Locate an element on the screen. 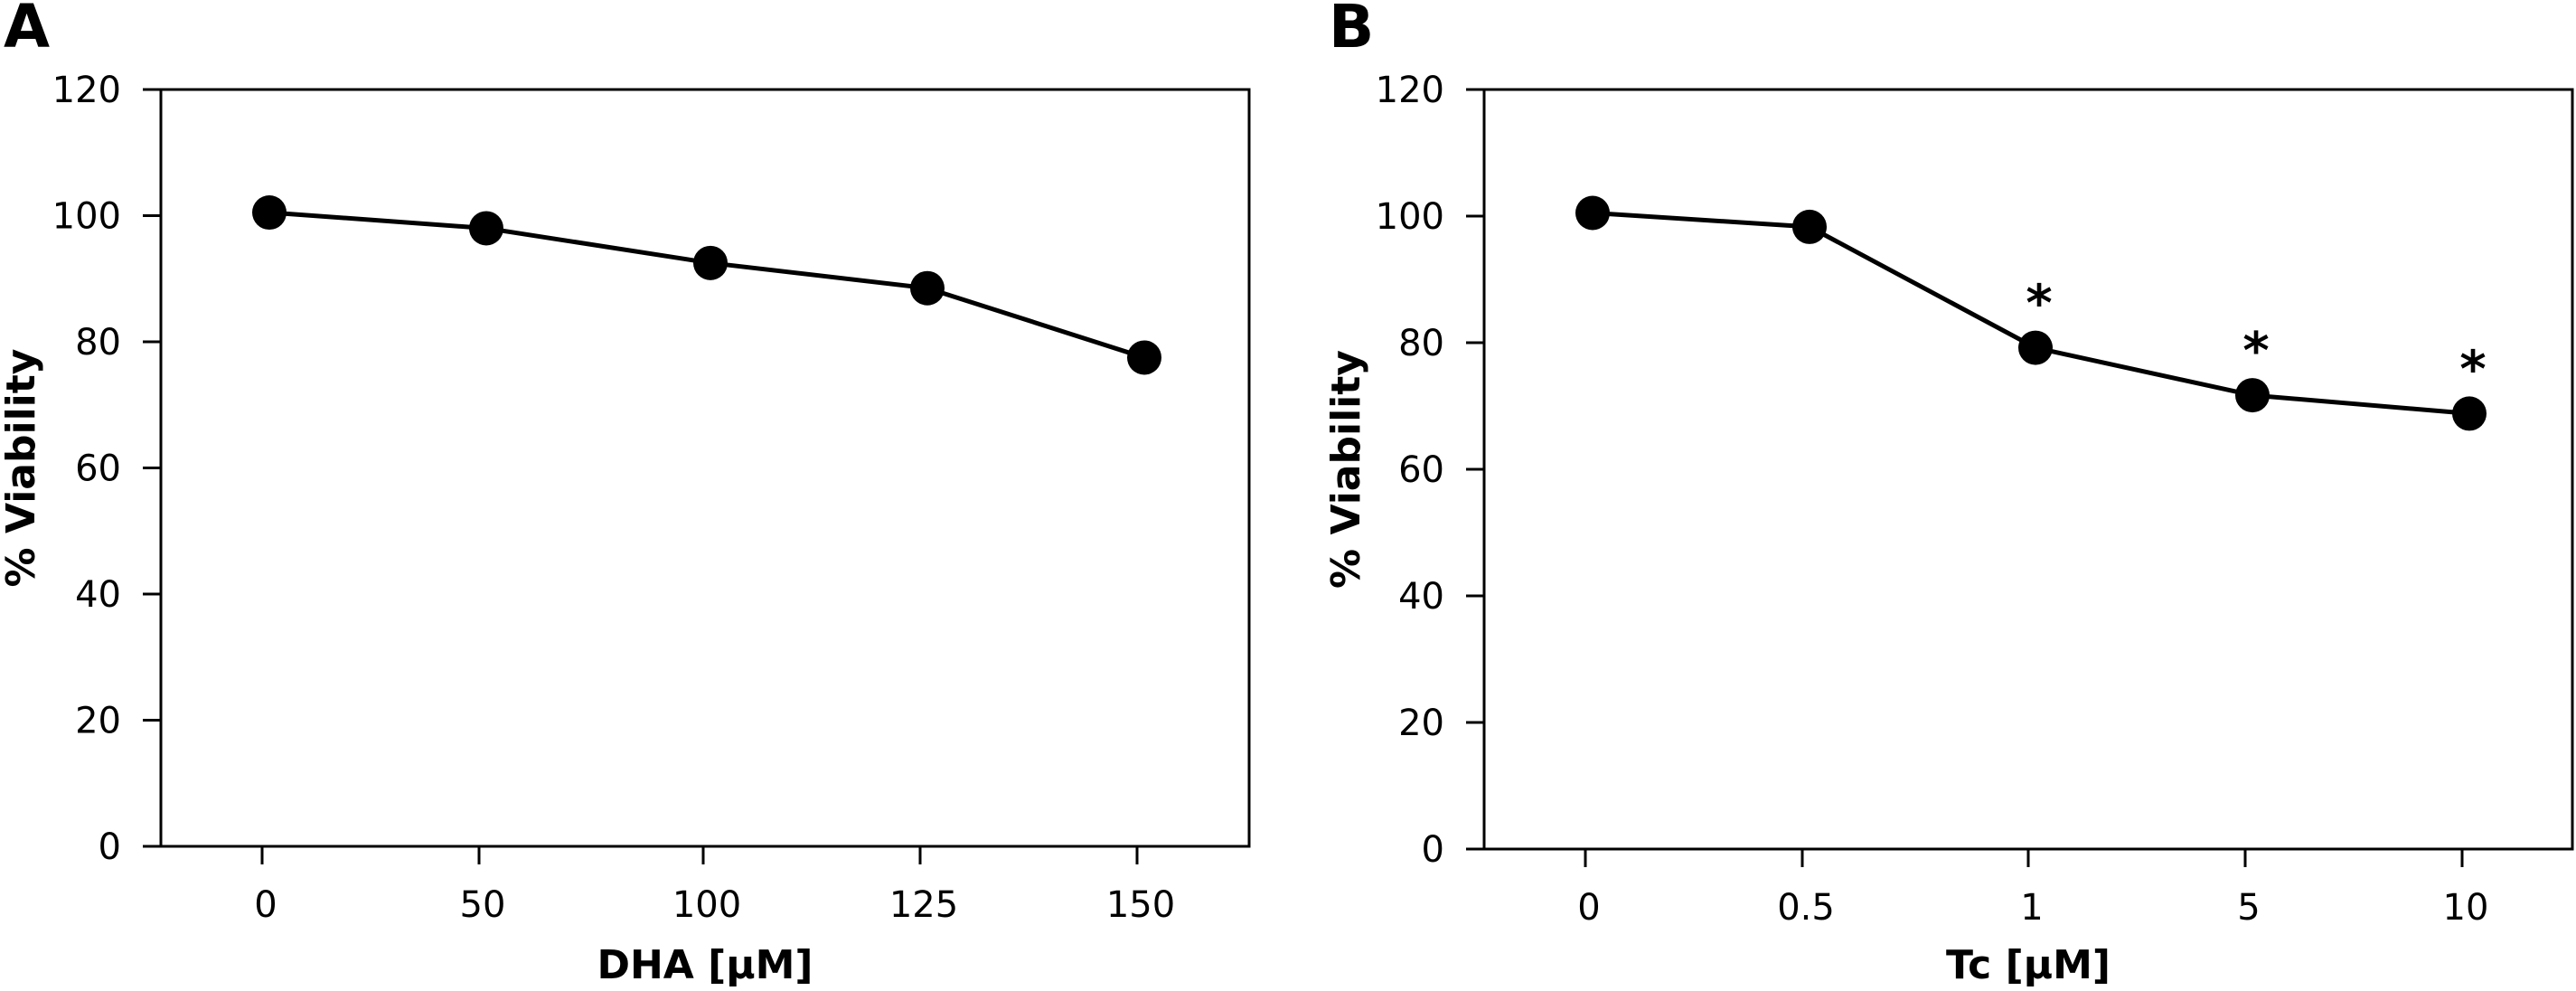 Image resolution: width=2576 pixels, height=991 pixels. panel-a-x-axis-title: DHA [μM] is located at coordinates (705, 965).